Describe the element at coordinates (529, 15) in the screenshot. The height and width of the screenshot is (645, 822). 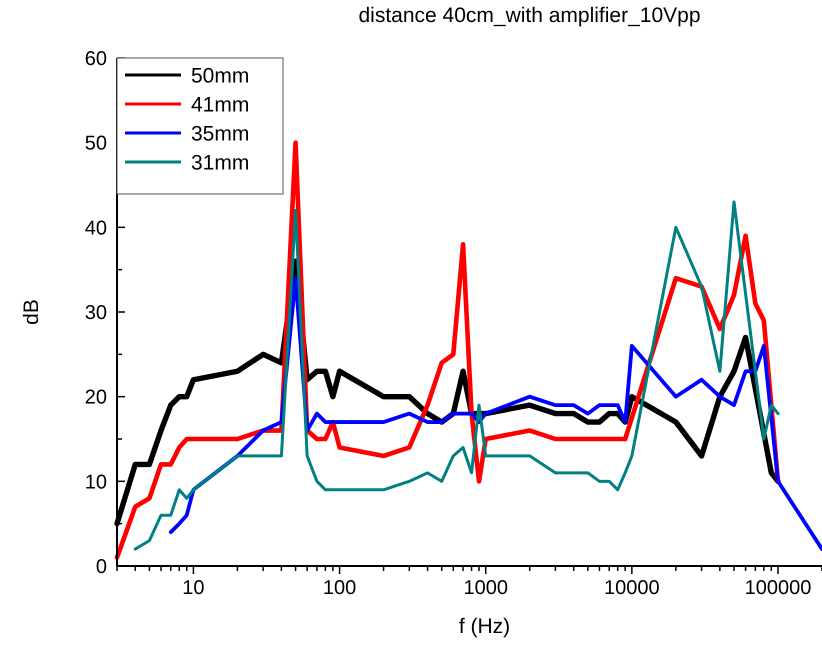
I see `chart-title: distance 40cm_with amplifier_10Vpp` at that location.